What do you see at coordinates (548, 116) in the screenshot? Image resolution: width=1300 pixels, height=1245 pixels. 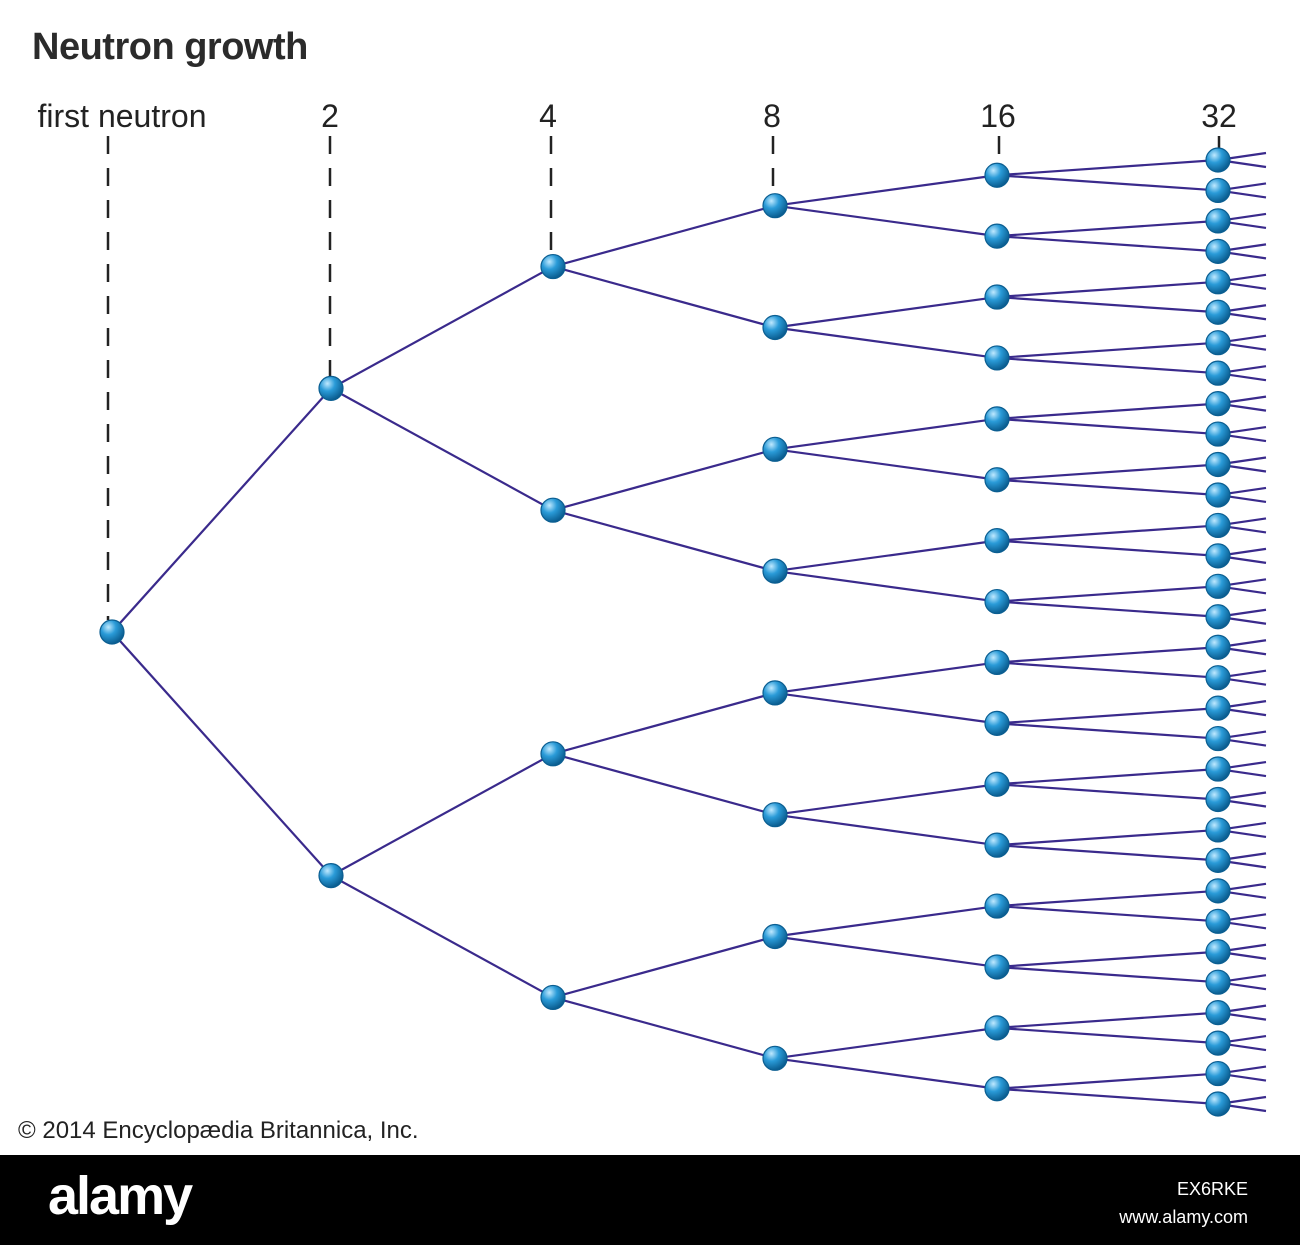 I see `generation-label-4: 4` at bounding box center [548, 116].